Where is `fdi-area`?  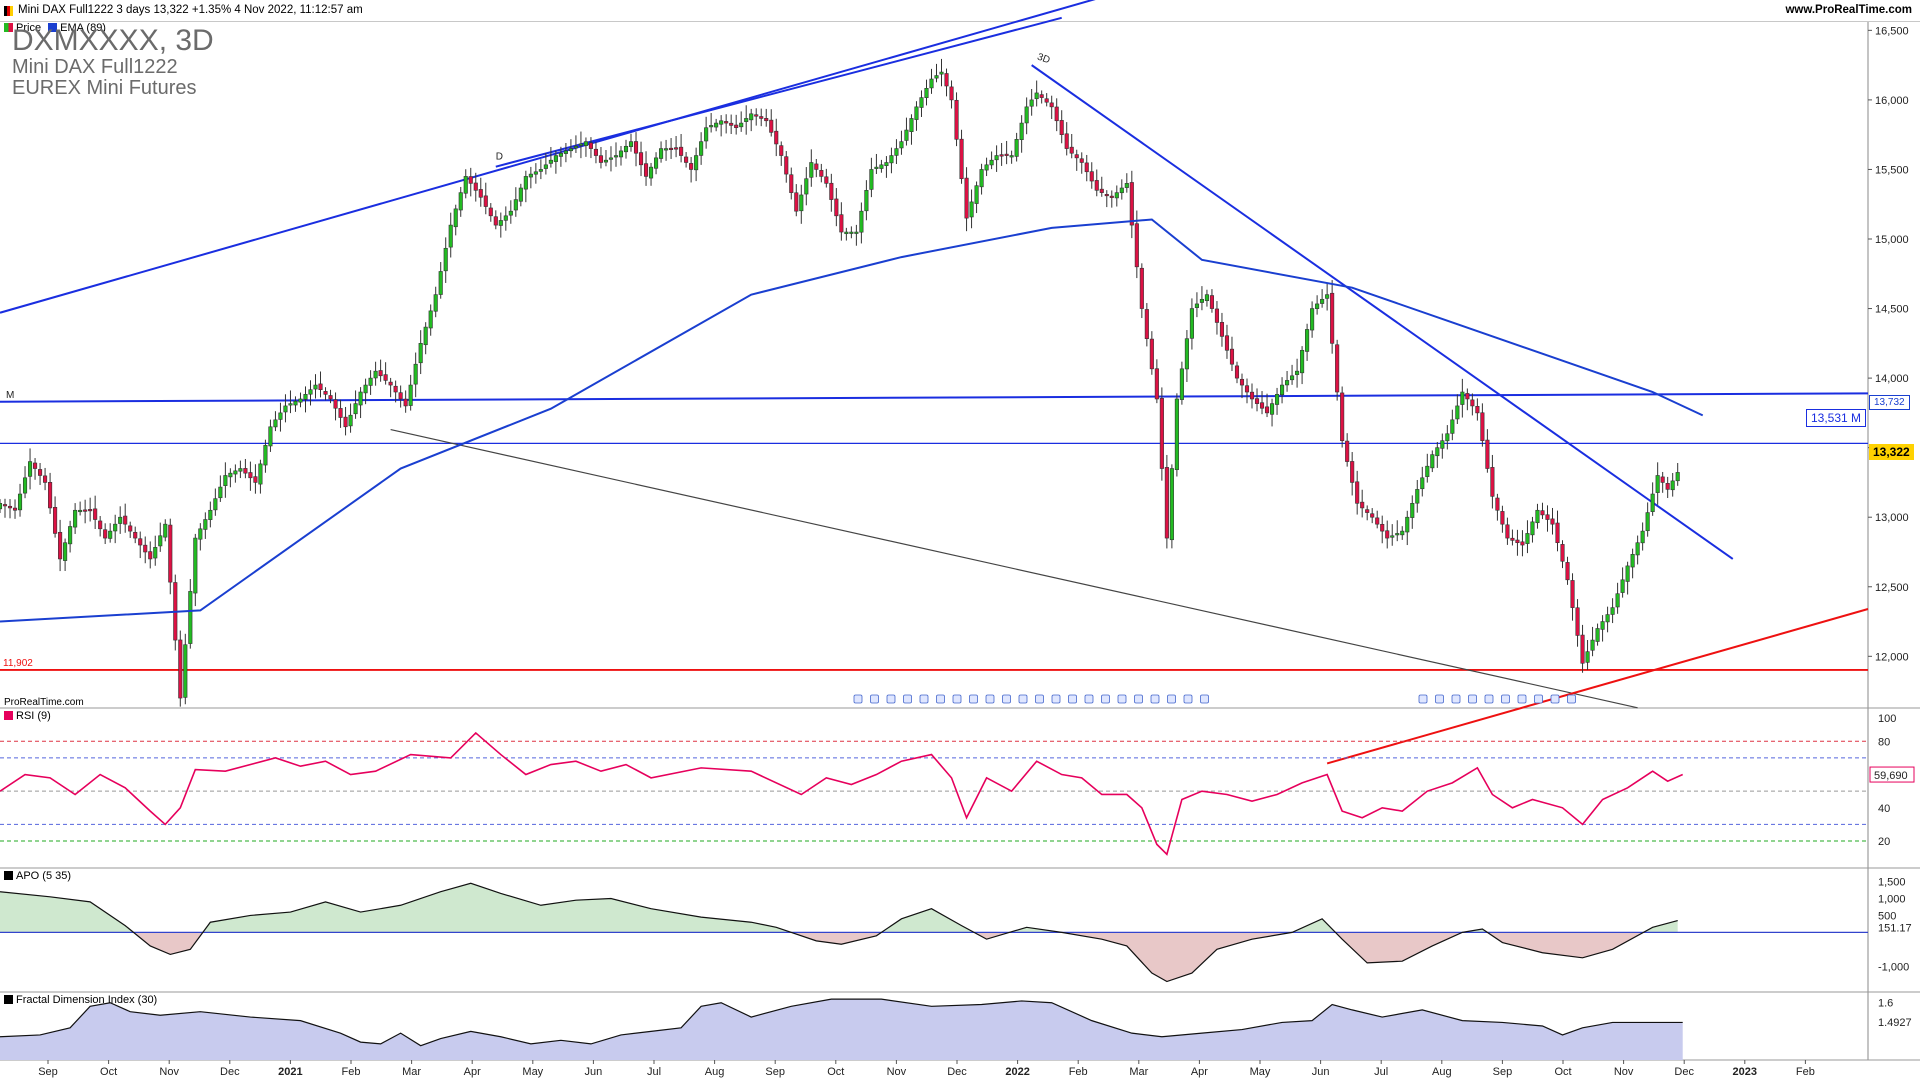 fdi-area is located at coordinates (841, 1029).